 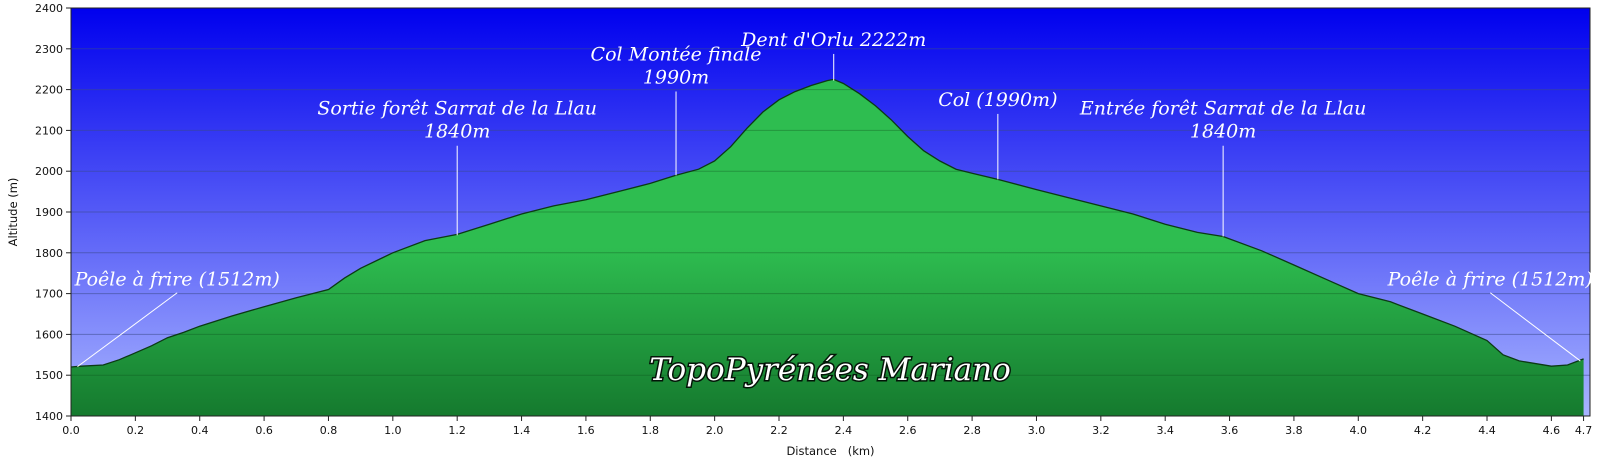 I want to click on annotation-label: Dent d'Orlu 2222m, so click(x=833, y=40).